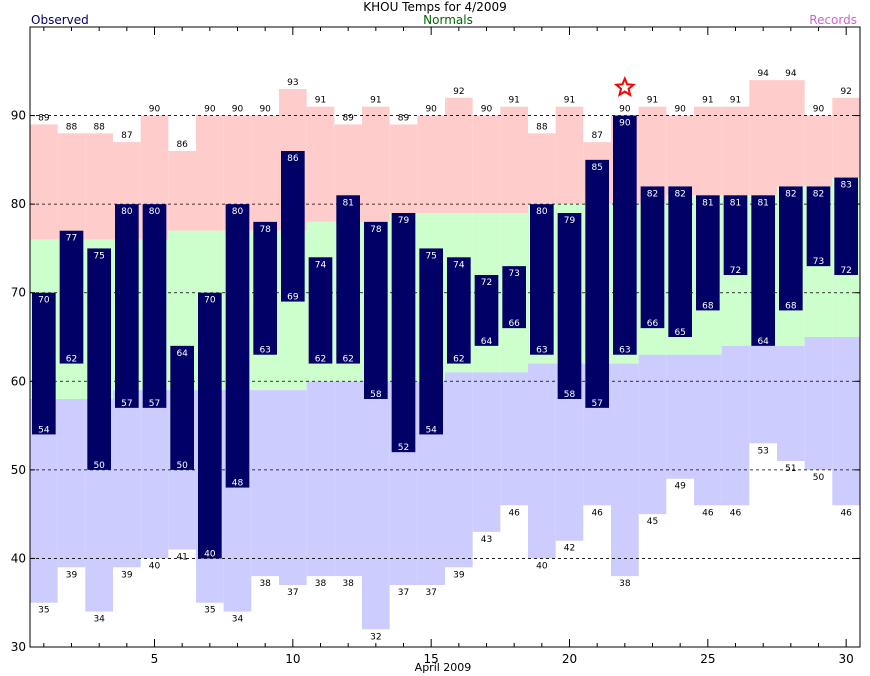 The width and height of the screenshot is (870, 676). Describe the element at coordinates (430, 593) in the screenshot. I see `record-low-label: 37` at that location.